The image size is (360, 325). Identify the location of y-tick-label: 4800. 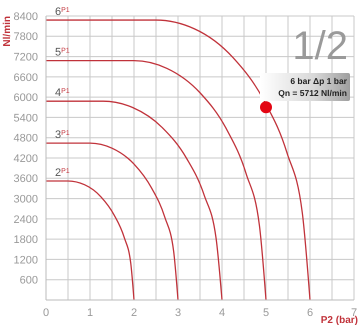
(26, 138).